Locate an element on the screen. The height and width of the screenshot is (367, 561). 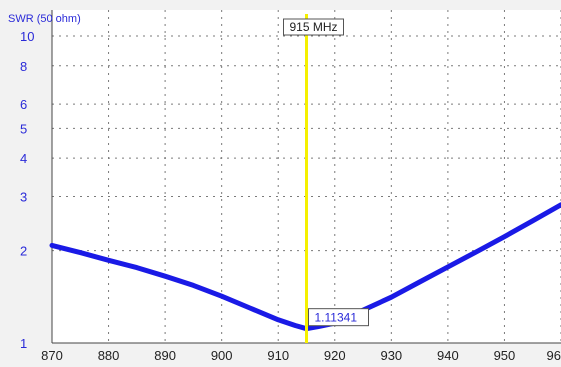
x-tick-label-940: 940 is located at coordinates (448, 355).